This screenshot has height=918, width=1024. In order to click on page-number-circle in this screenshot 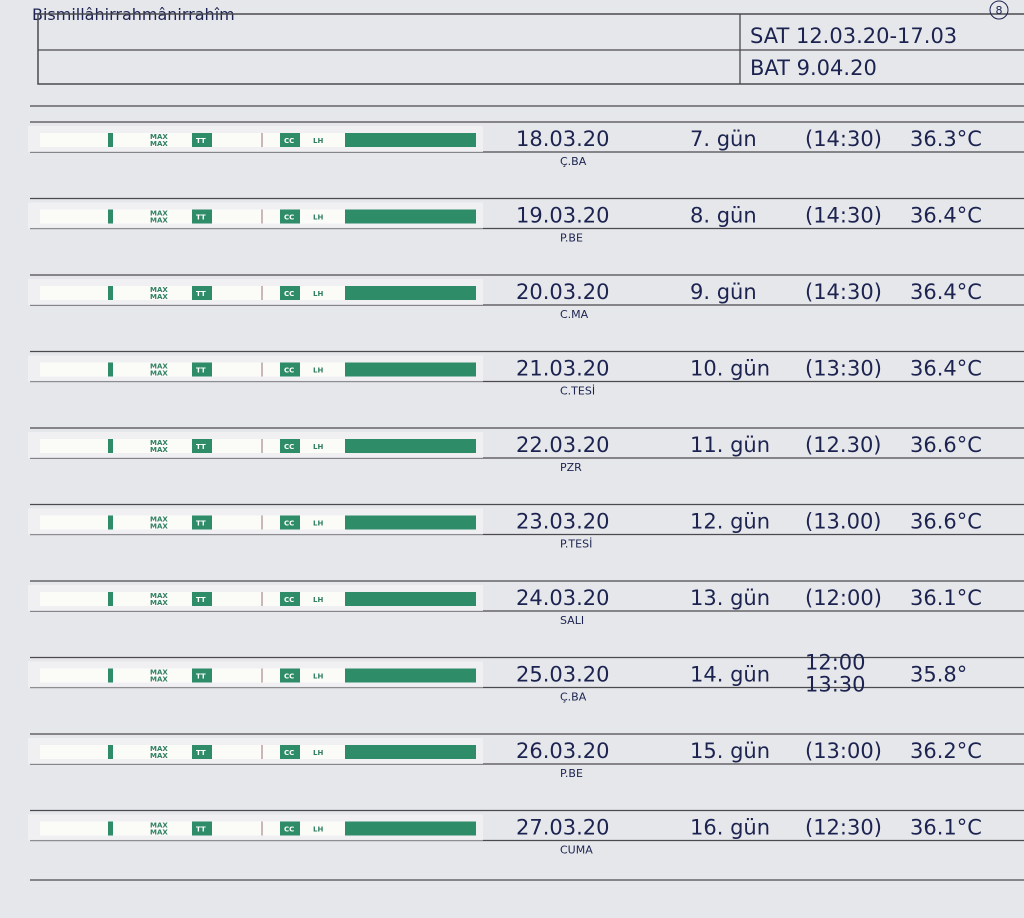, I will do `click(999, 10)`.